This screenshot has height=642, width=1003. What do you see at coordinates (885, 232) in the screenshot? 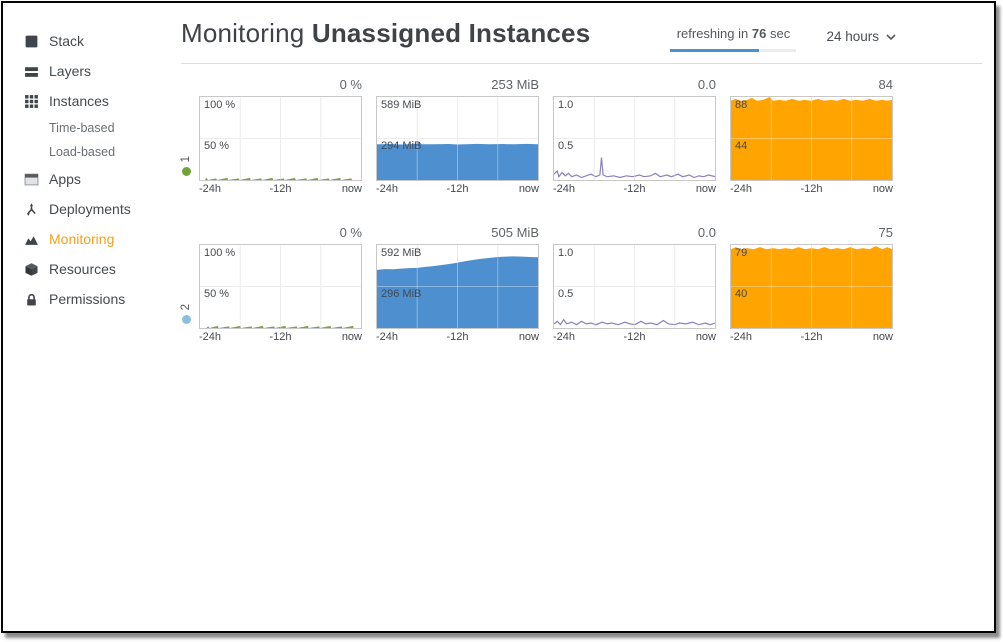
I see `chart-current-value: 75` at bounding box center [885, 232].